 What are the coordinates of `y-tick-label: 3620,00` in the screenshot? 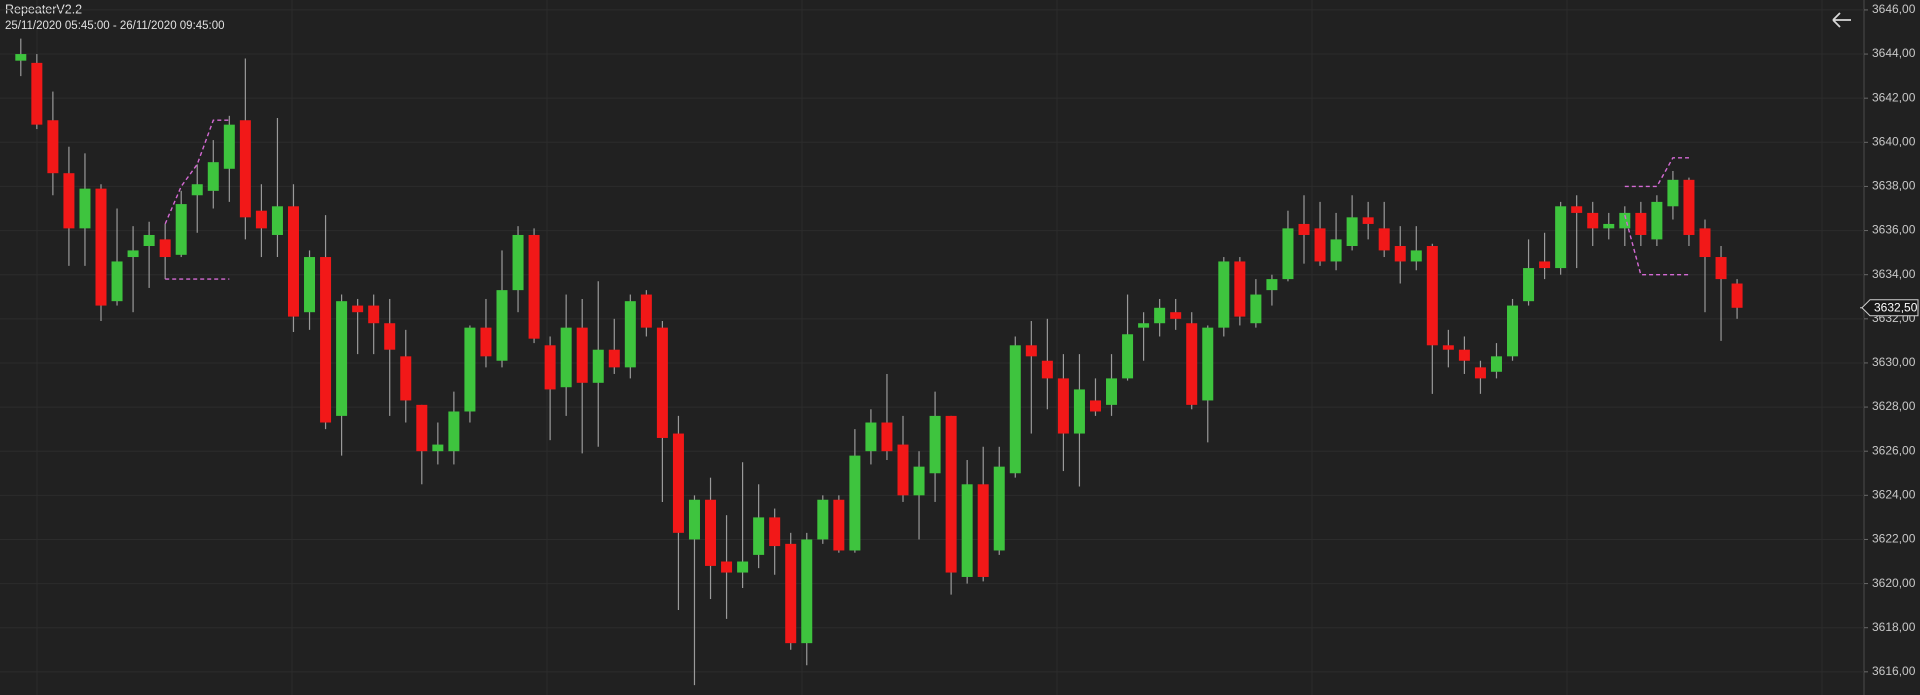 It's located at (1894, 583).